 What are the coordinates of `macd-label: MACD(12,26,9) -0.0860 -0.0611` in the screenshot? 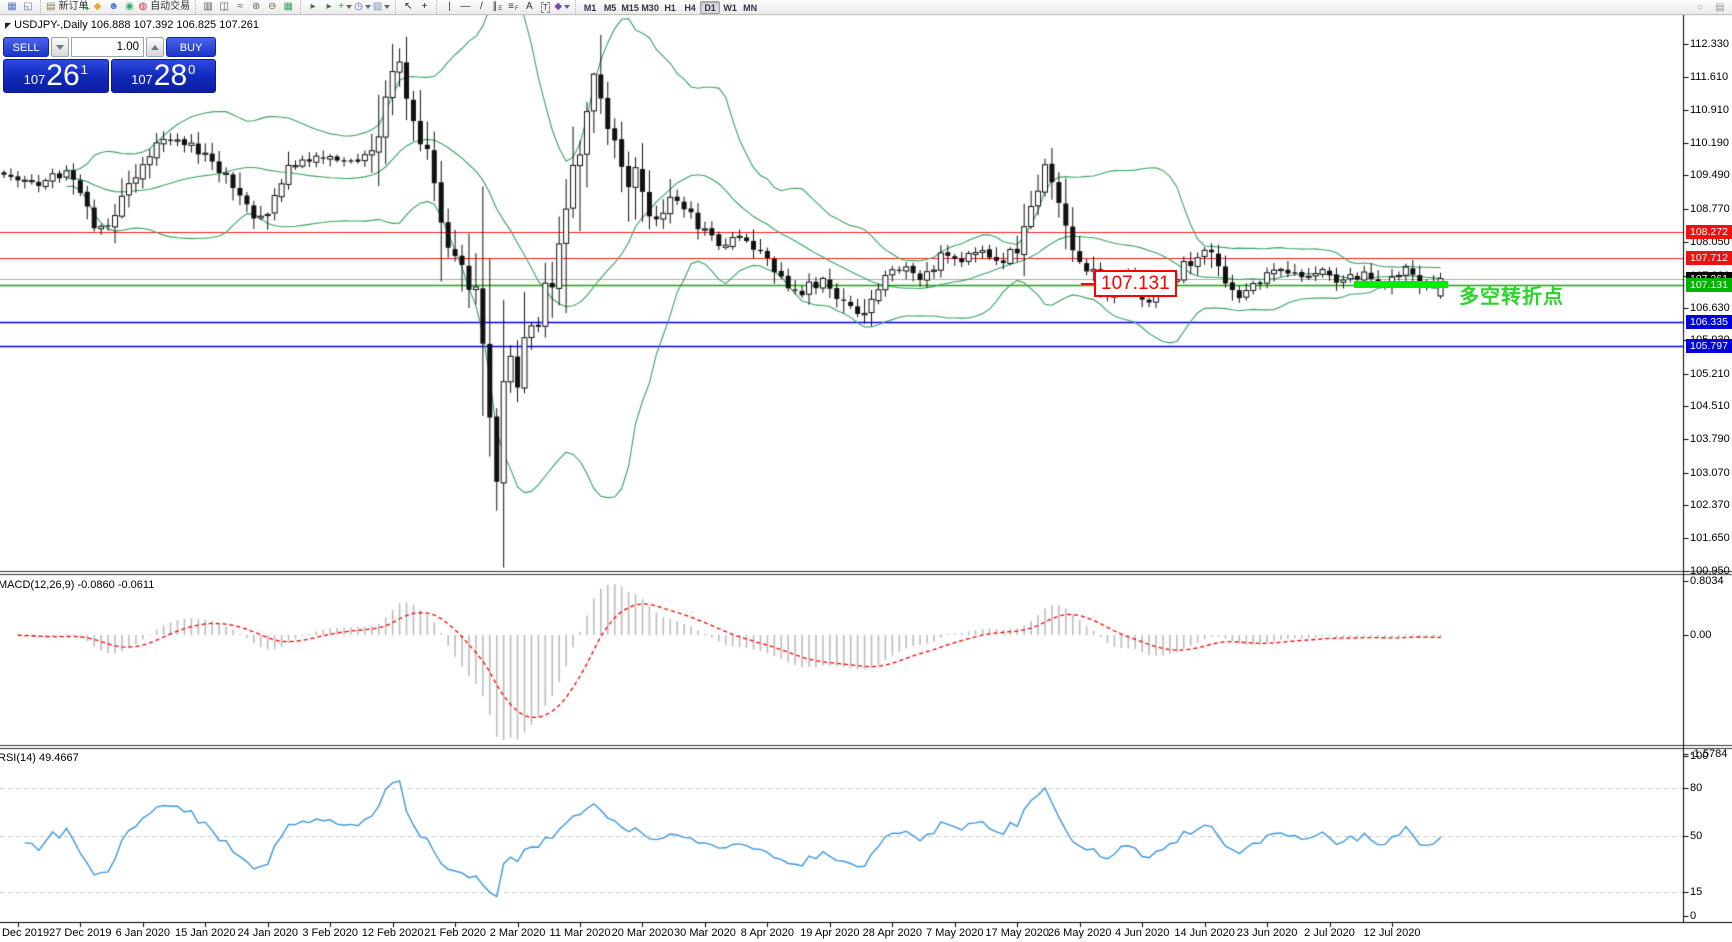 It's located at (77, 585).